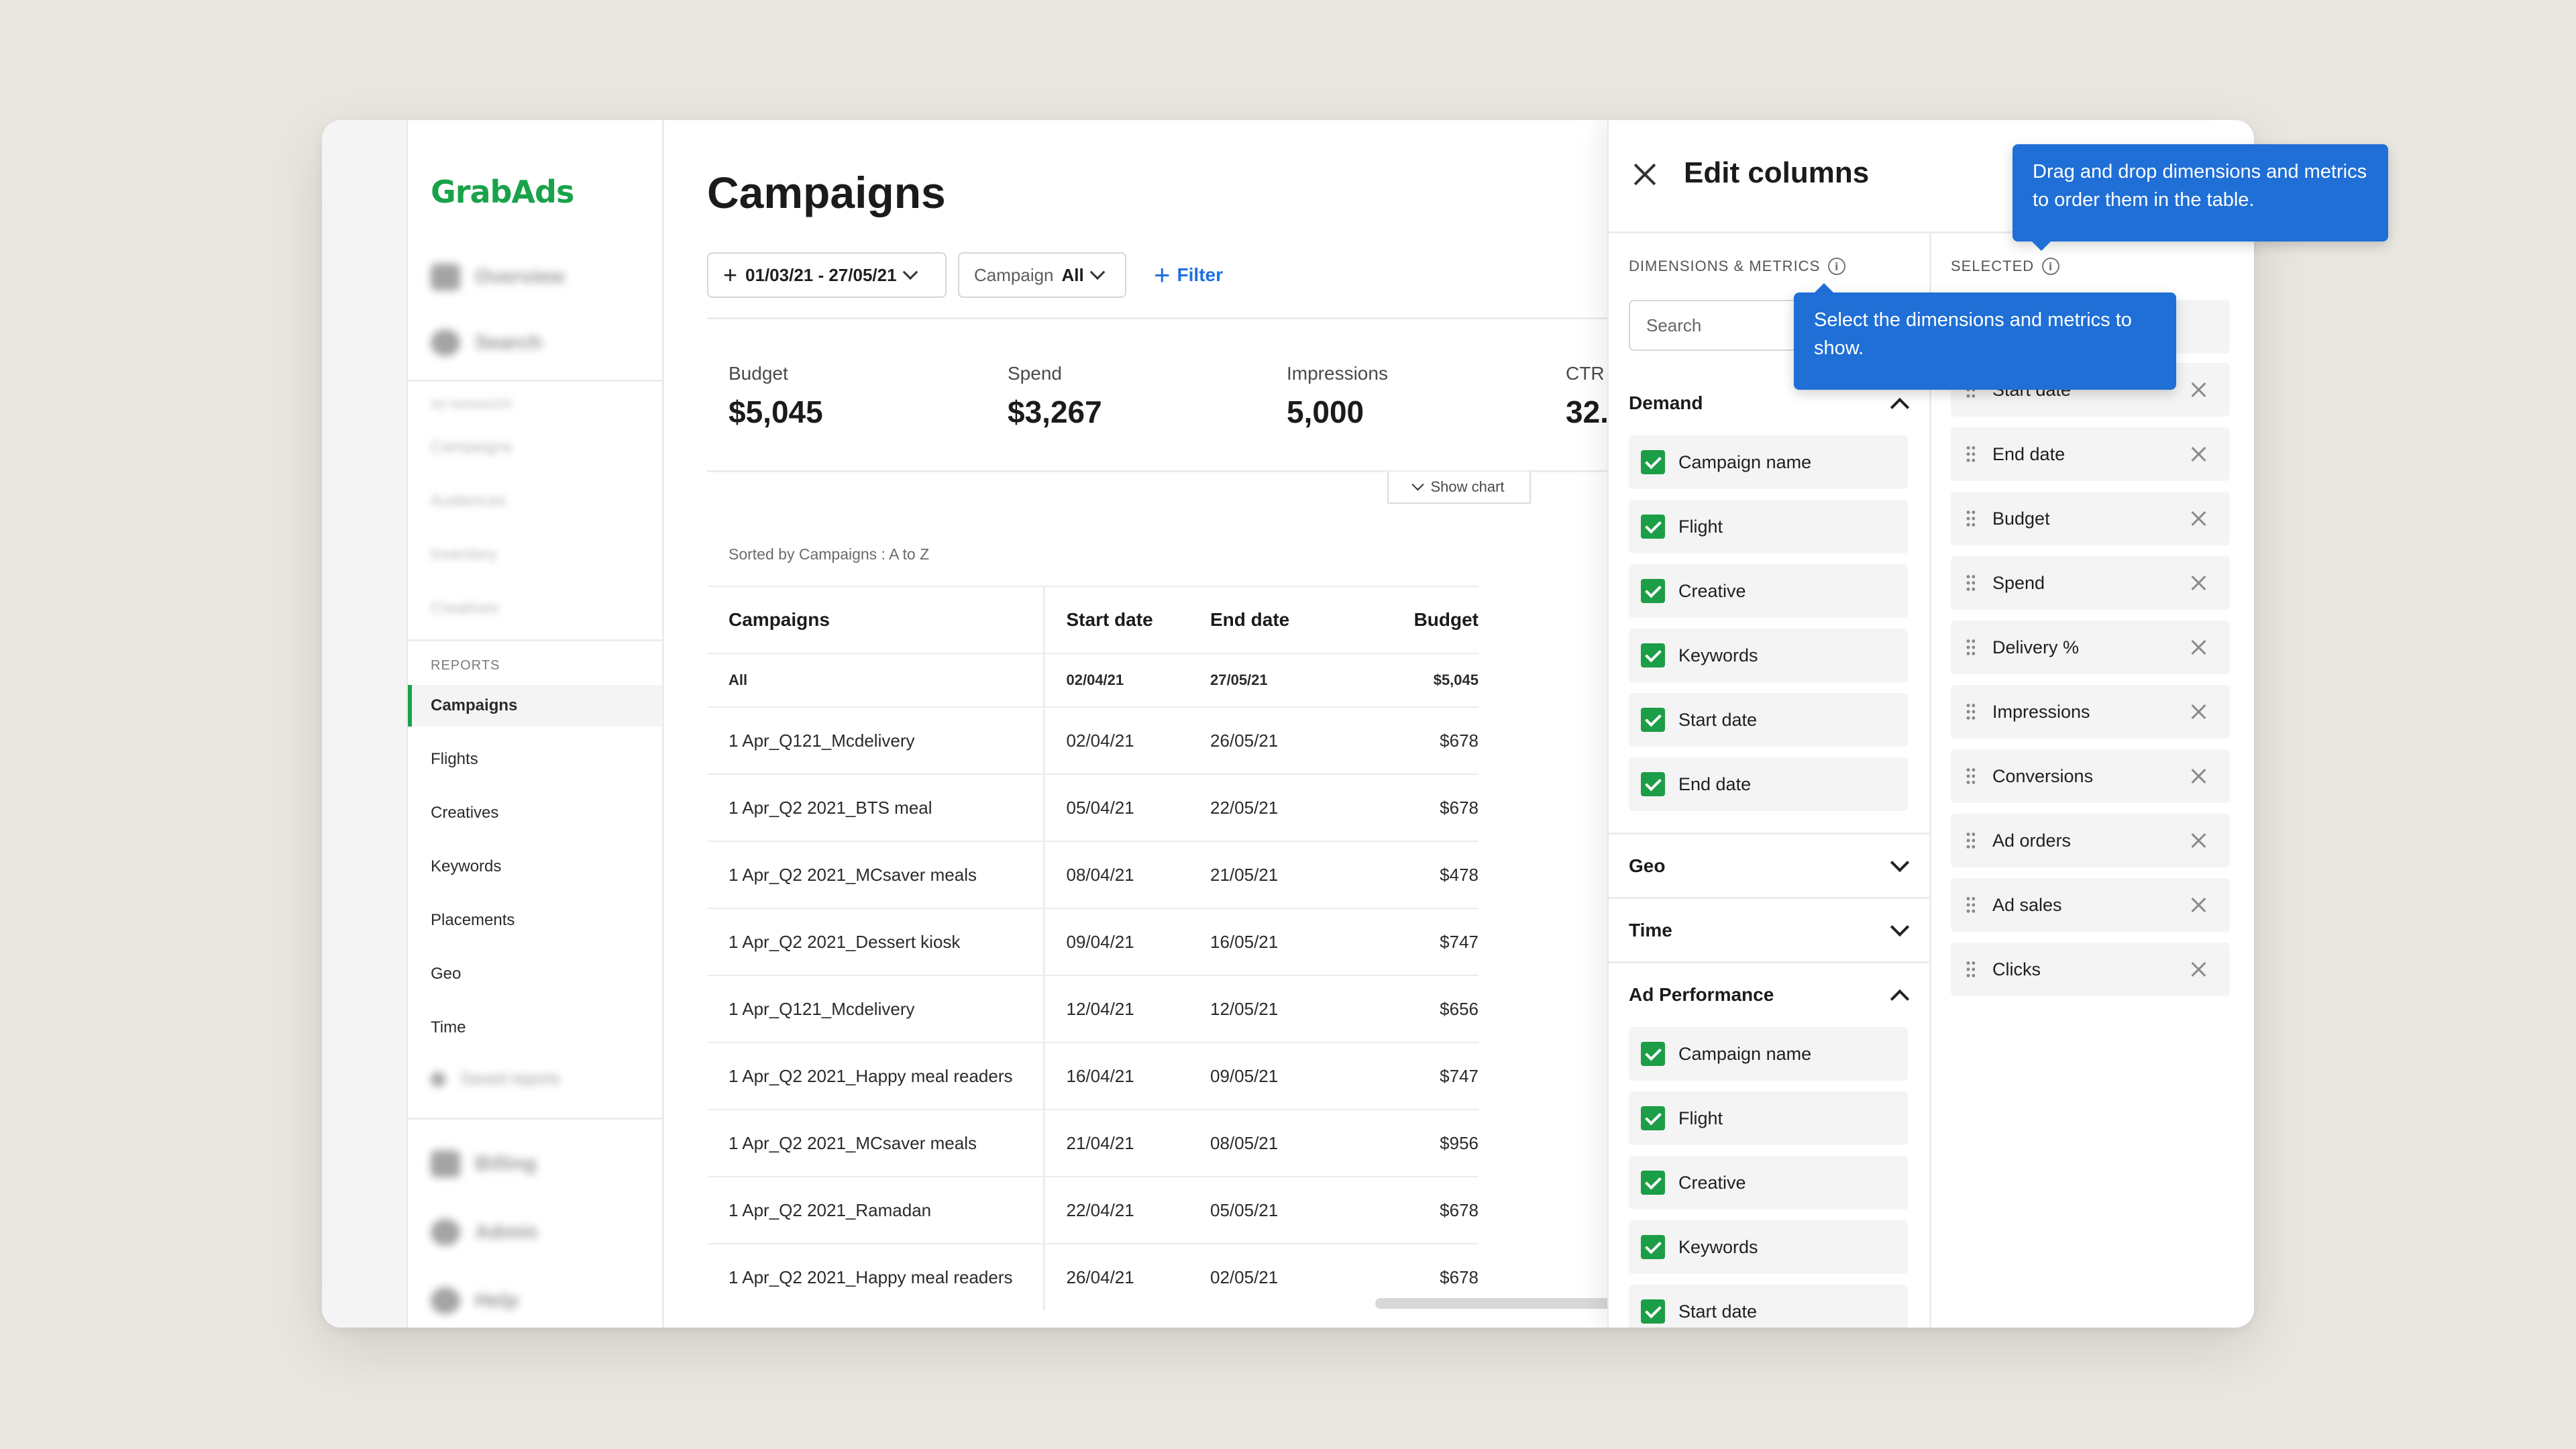 The width and height of the screenshot is (2576, 1449). I want to click on selected-item-ad-orders: Ad orders, so click(2090, 840).